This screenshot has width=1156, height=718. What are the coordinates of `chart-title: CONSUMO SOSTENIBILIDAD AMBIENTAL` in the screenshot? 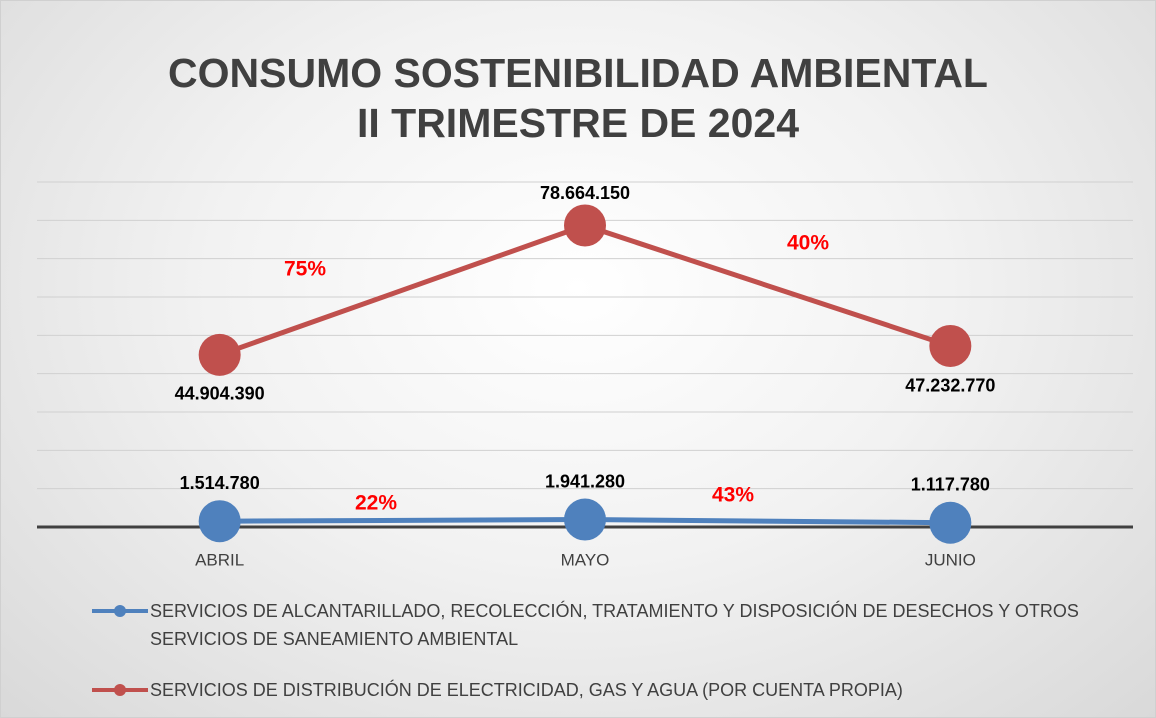 It's located at (578, 73).